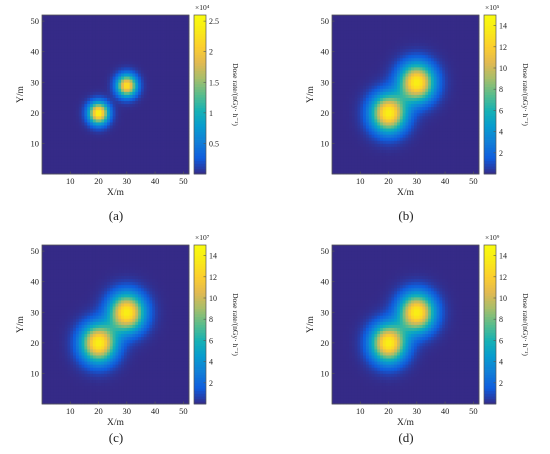 This screenshot has width=550, height=454. Describe the element at coordinates (116, 193) in the screenshot. I see `x-axis-label: X/m` at that location.